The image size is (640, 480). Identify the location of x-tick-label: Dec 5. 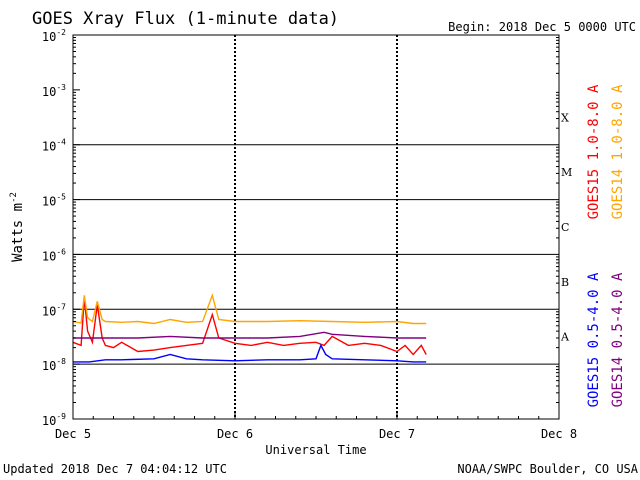
(73, 434).